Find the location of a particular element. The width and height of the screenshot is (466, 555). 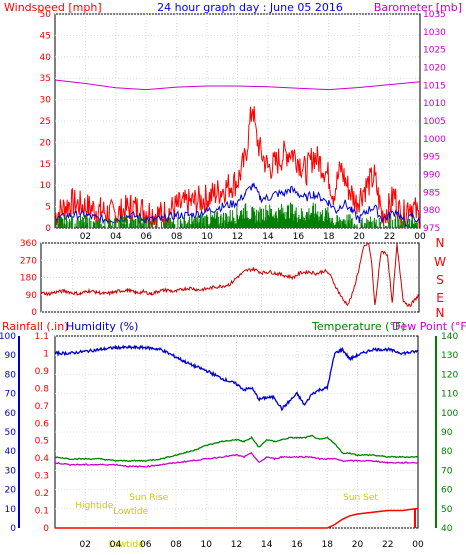

temperature-tick-label: 120 is located at coordinates (449, 375).